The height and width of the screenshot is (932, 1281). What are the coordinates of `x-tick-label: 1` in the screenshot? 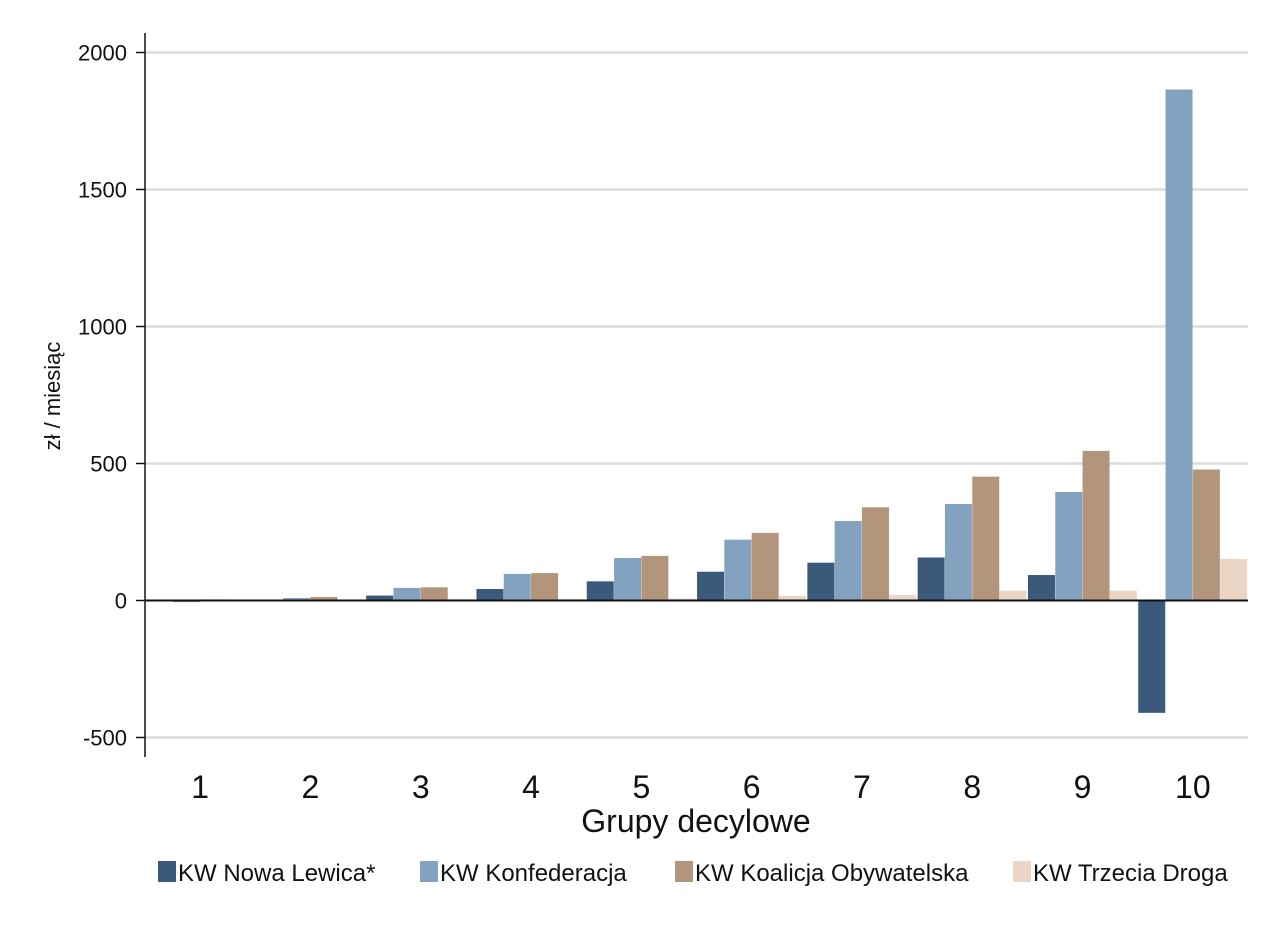 It's located at (200, 787).